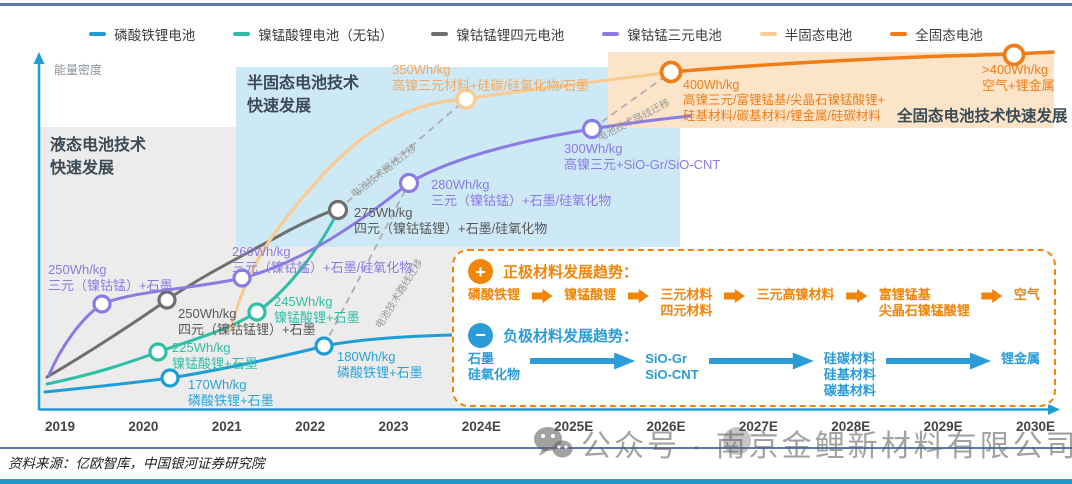 This screenshot has height=484, width=1072. Describe the element at coordinates (303, 301) in the screenshot. I see `point-value: 245Wh/kg` at that location.